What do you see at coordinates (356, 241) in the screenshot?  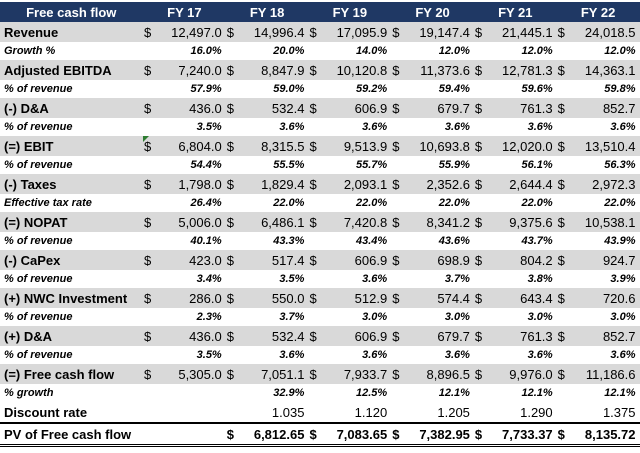 I see `cell-value: 43.4%` at bounding box center [356, 241].